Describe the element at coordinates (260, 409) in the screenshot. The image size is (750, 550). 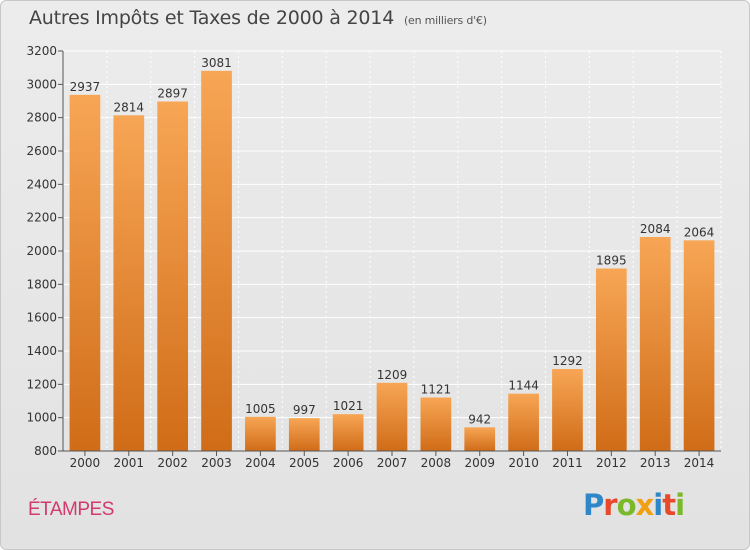
I see `data-label: 1005` at that location.